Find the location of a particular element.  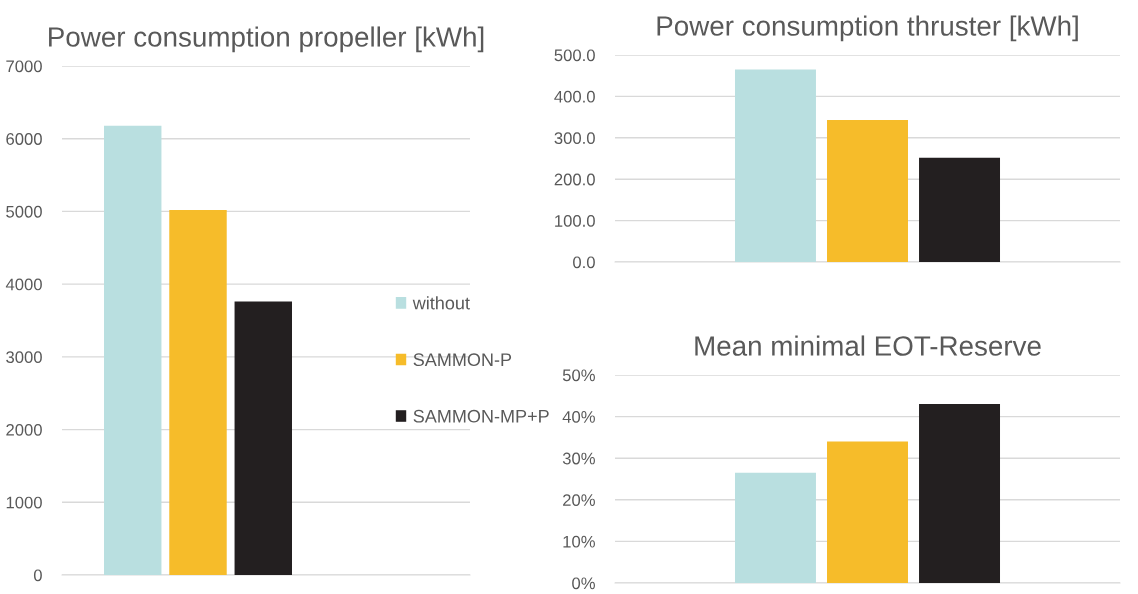

y-tick-label: 1000 is located at coordinates (24, 502).